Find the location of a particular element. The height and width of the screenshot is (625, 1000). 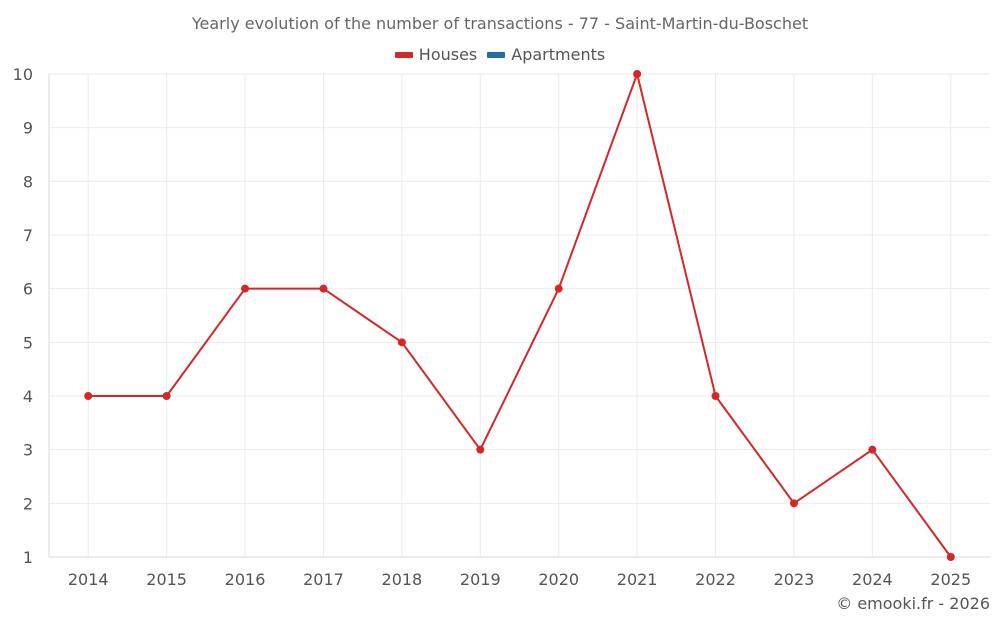

y-tick-label: 10 is located at coordinates (23, 74).